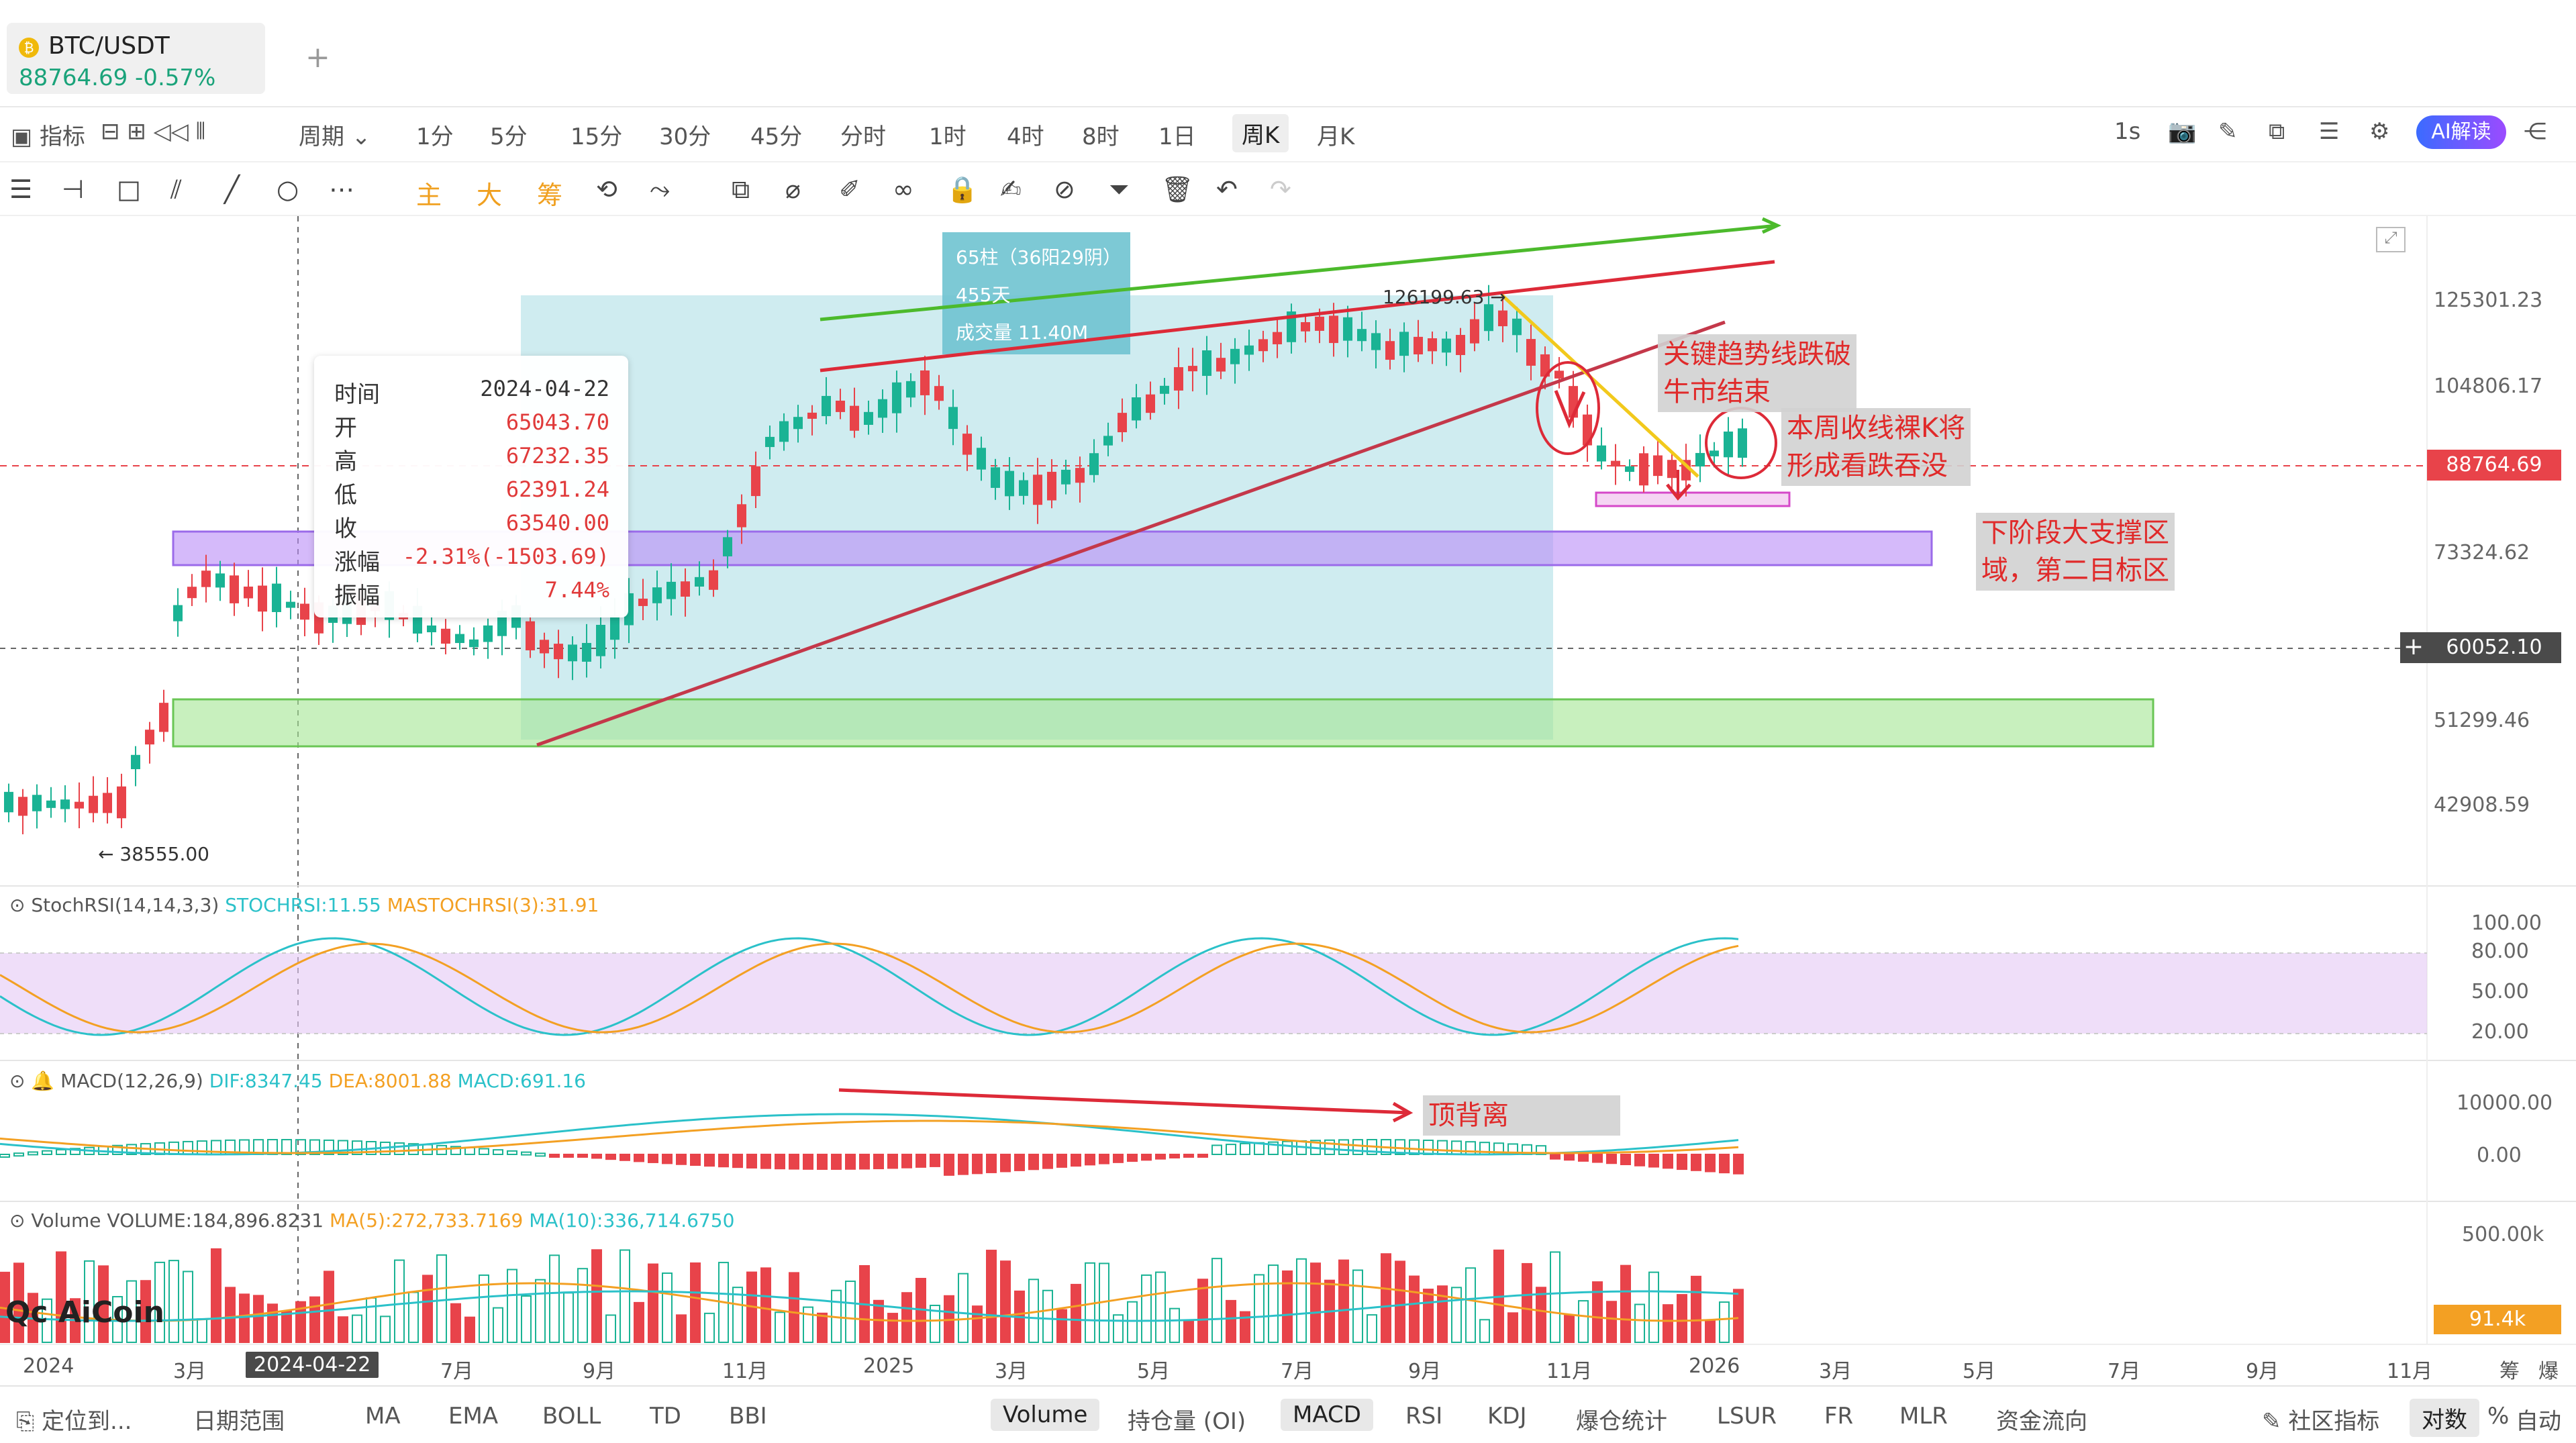 This screenshot has width=2576, height=1443. Describe the element at coordinates (21, 189) in the screenshot. I see `menu-icon: ☰` at that location.